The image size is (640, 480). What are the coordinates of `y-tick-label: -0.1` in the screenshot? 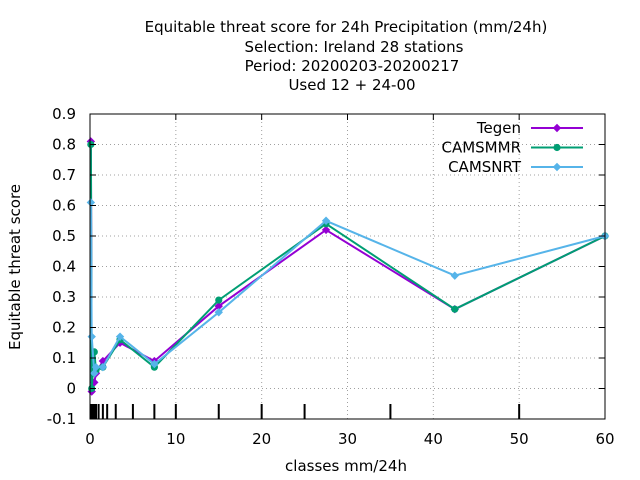 It's located at (61, 419).